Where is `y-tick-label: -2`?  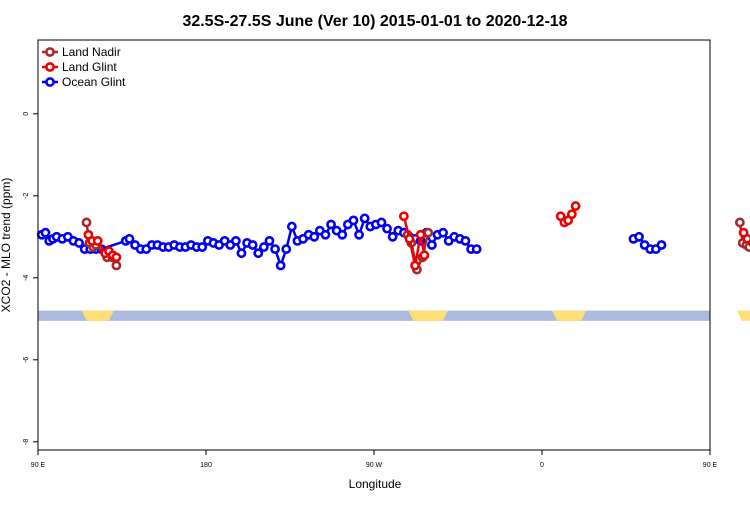
y-tick-label: -2 is located at coordinates (26, 196).